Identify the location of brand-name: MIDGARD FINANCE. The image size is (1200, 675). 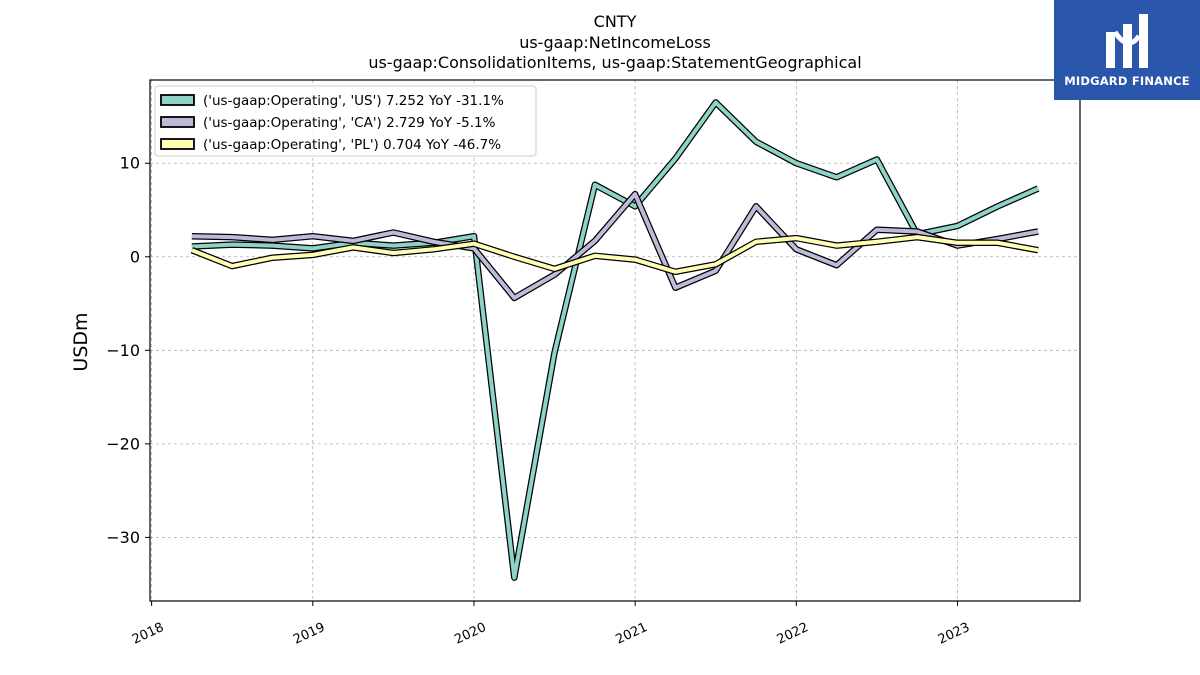
(1127, 81).